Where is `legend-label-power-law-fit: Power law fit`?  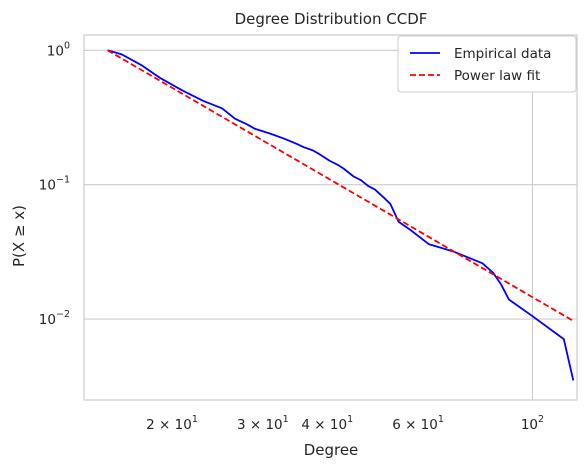
legend-label-power-law-fit: Power law fit is located at coordinates (497, 76).